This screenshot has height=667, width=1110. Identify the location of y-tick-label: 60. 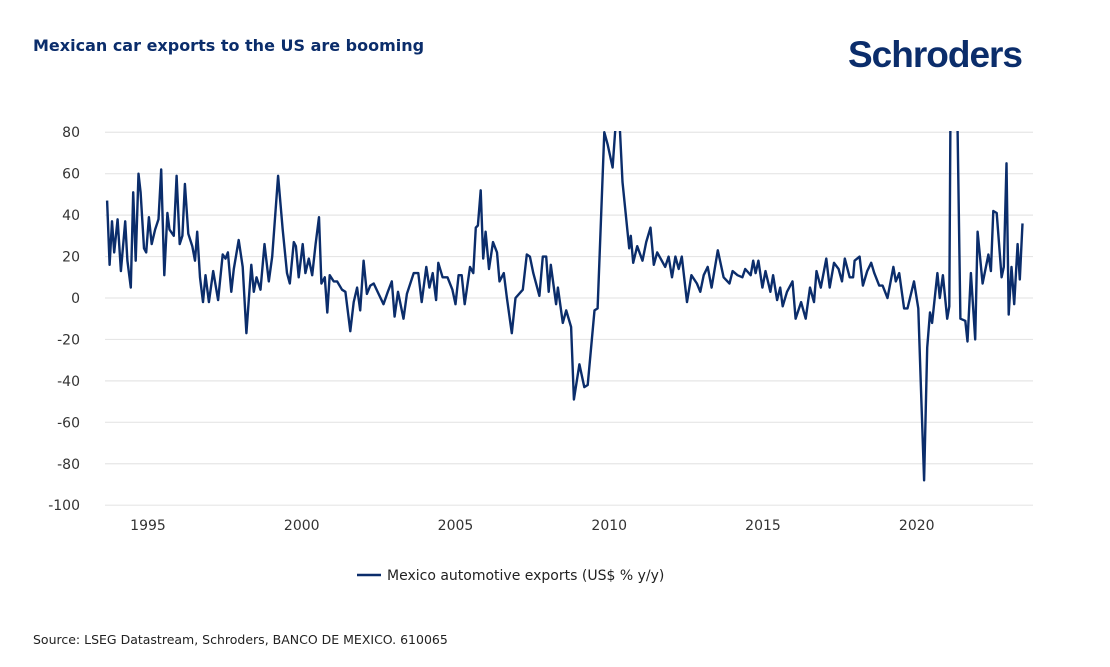
(71, 175).